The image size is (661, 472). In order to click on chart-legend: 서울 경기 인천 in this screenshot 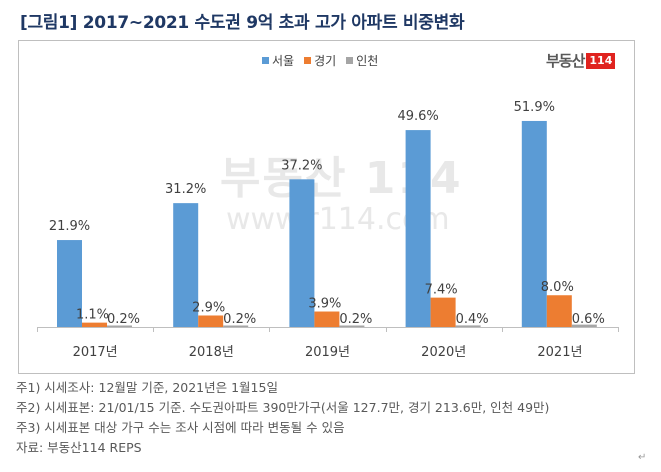, I will do `click(320, 60)`.